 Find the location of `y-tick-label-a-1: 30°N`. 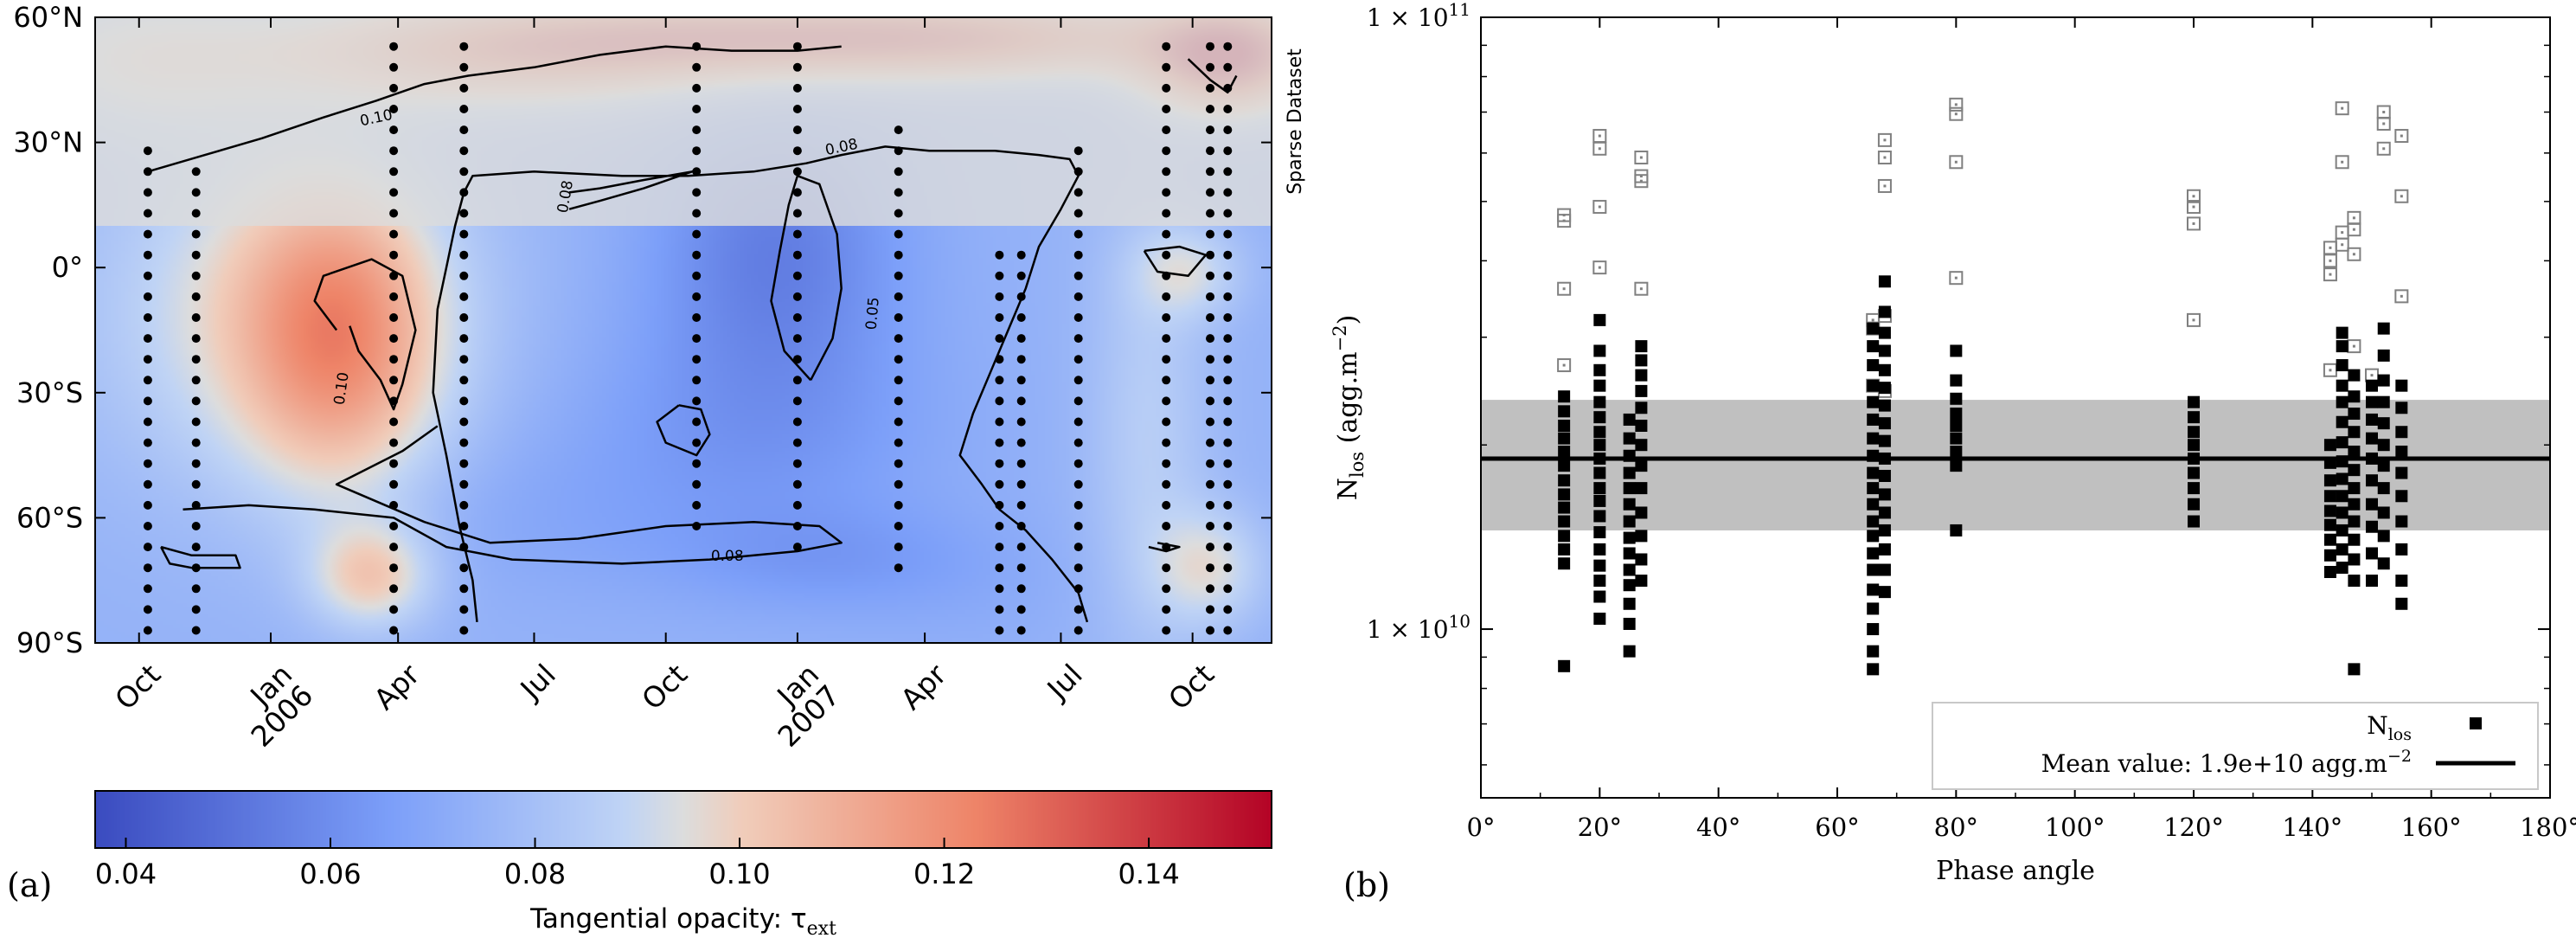

y-tick-label-a-1: 30°N is located at coordinates (48, 142).